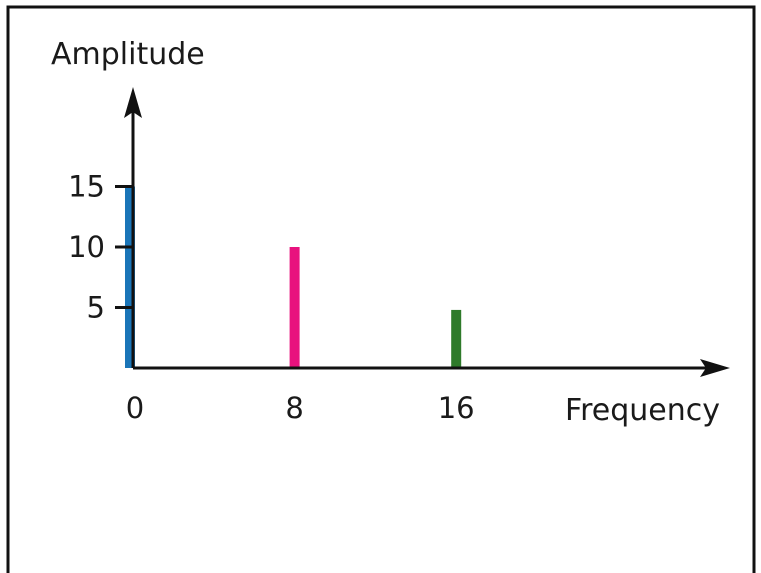 The image size is (761, 573). I want to click on y-tick-label: 10, so click(86, 247).